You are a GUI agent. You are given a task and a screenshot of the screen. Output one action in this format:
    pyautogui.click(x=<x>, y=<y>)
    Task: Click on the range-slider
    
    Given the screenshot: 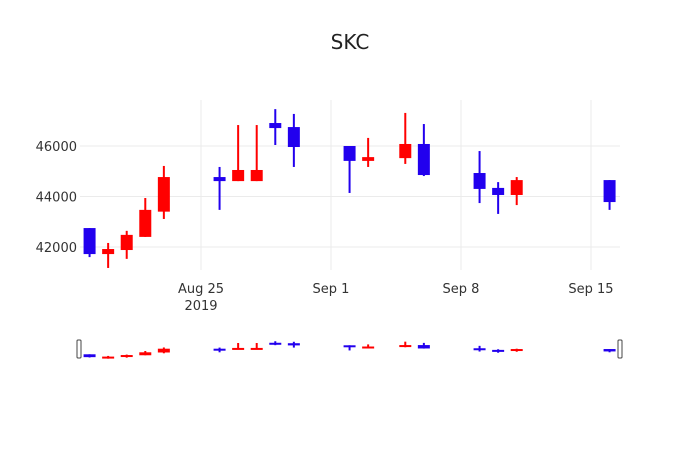 What is the action you would take?
    pyautogui.click(x=349, y=349)
    